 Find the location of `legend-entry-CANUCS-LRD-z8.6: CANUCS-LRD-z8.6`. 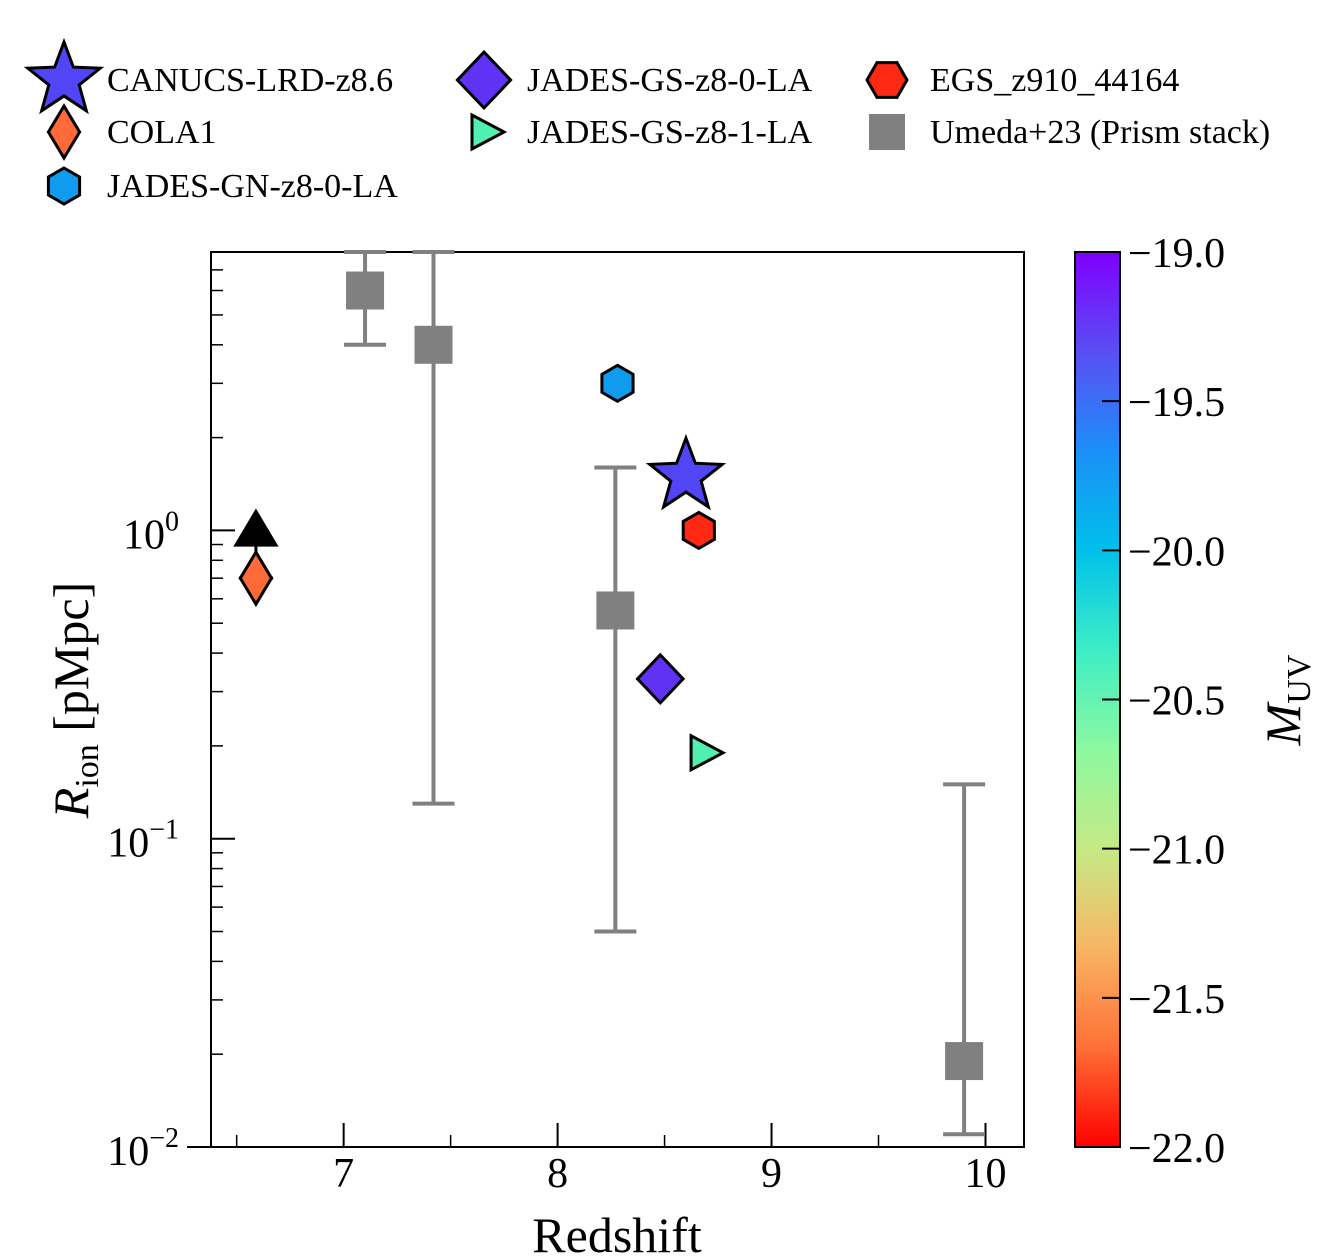

legend-entry-CANUCS-LRD-z8.6: CANUCS-LRD-z8.6 is located at coordinates (208, 76).